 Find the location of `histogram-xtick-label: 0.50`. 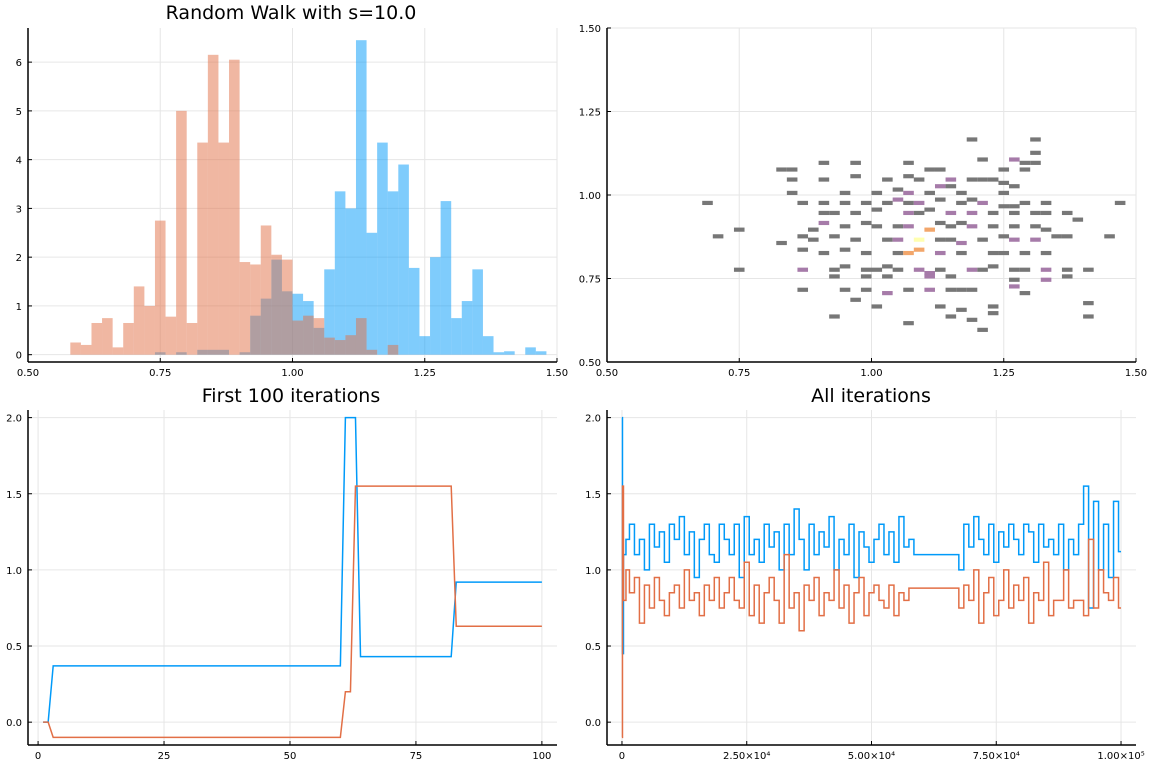

histogram-xtick-label: 0.50 is located at coordinates (28, 373).